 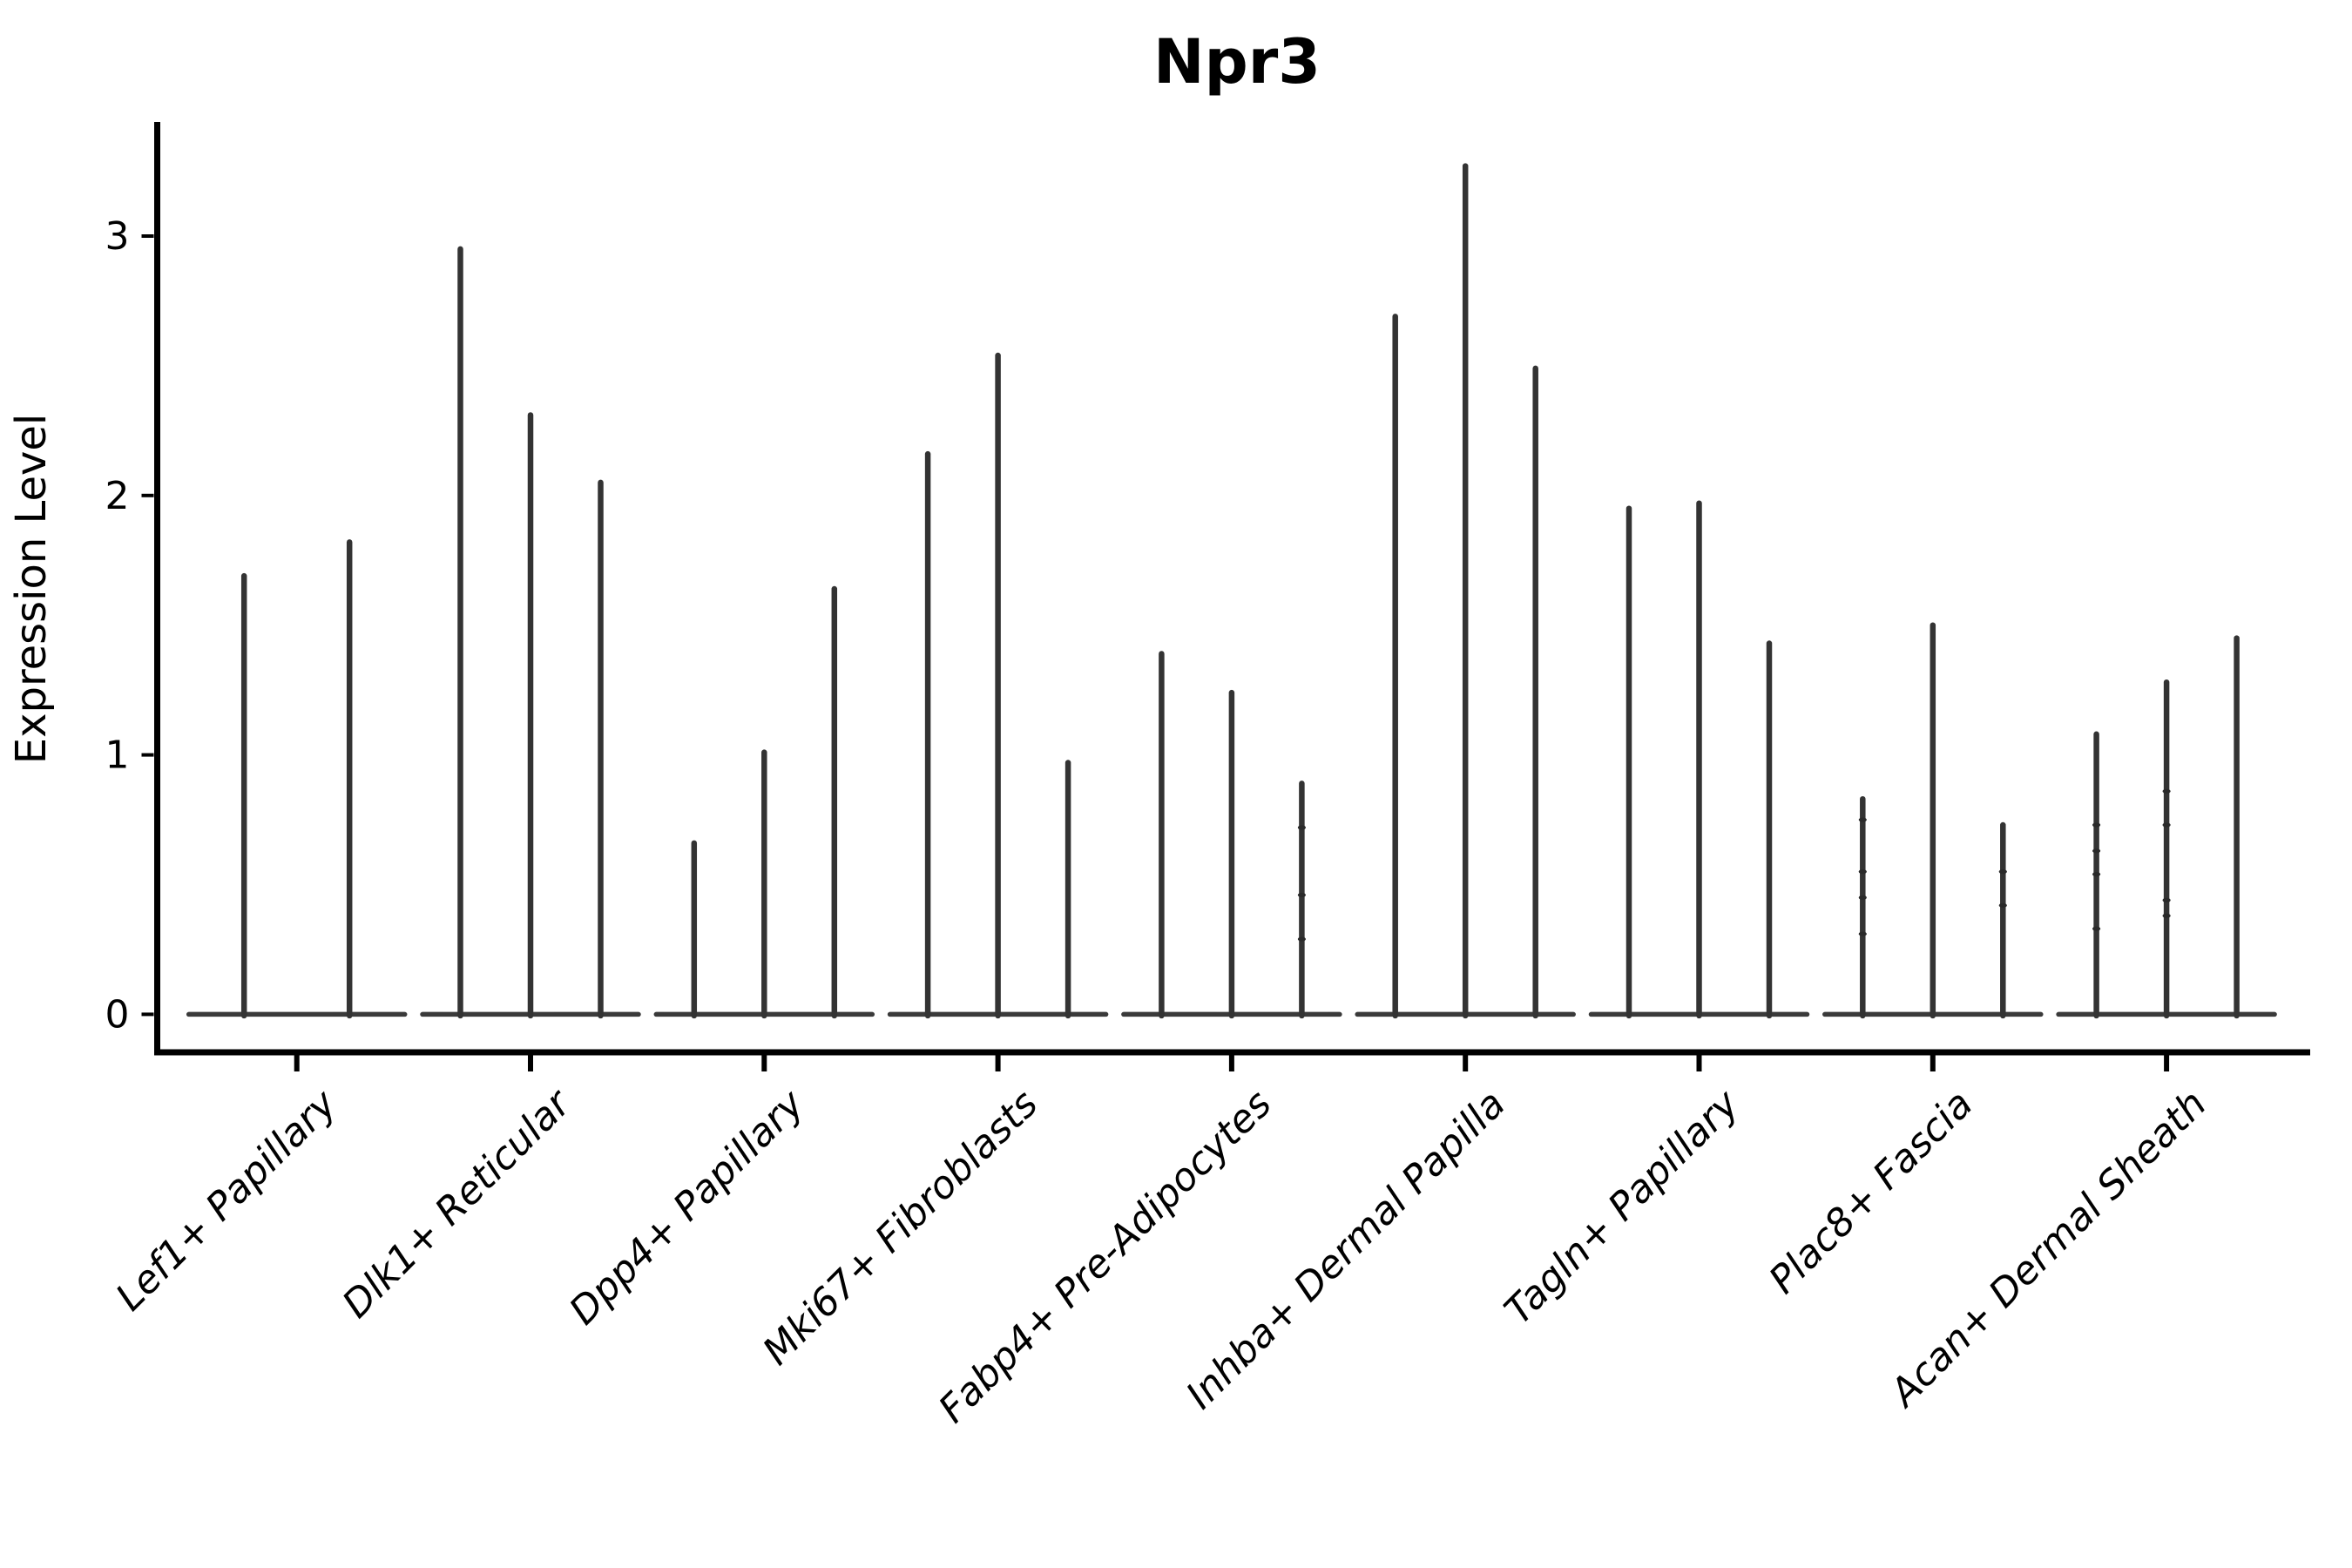 I want to click on x-tick-label: Dpp4+ Papillary, so click(x=687, y=1207).